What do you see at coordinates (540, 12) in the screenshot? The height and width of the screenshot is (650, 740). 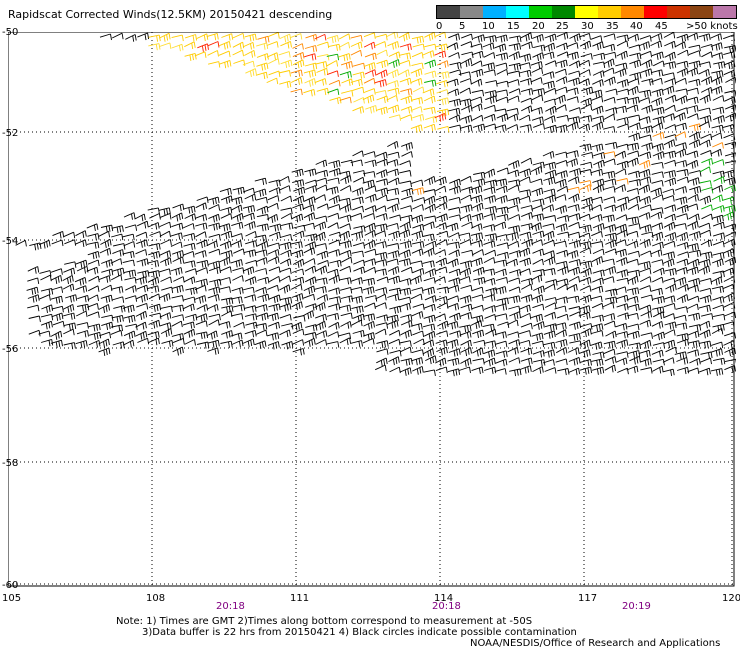 I see `legend-swatch` at bounding box center [540, 12].